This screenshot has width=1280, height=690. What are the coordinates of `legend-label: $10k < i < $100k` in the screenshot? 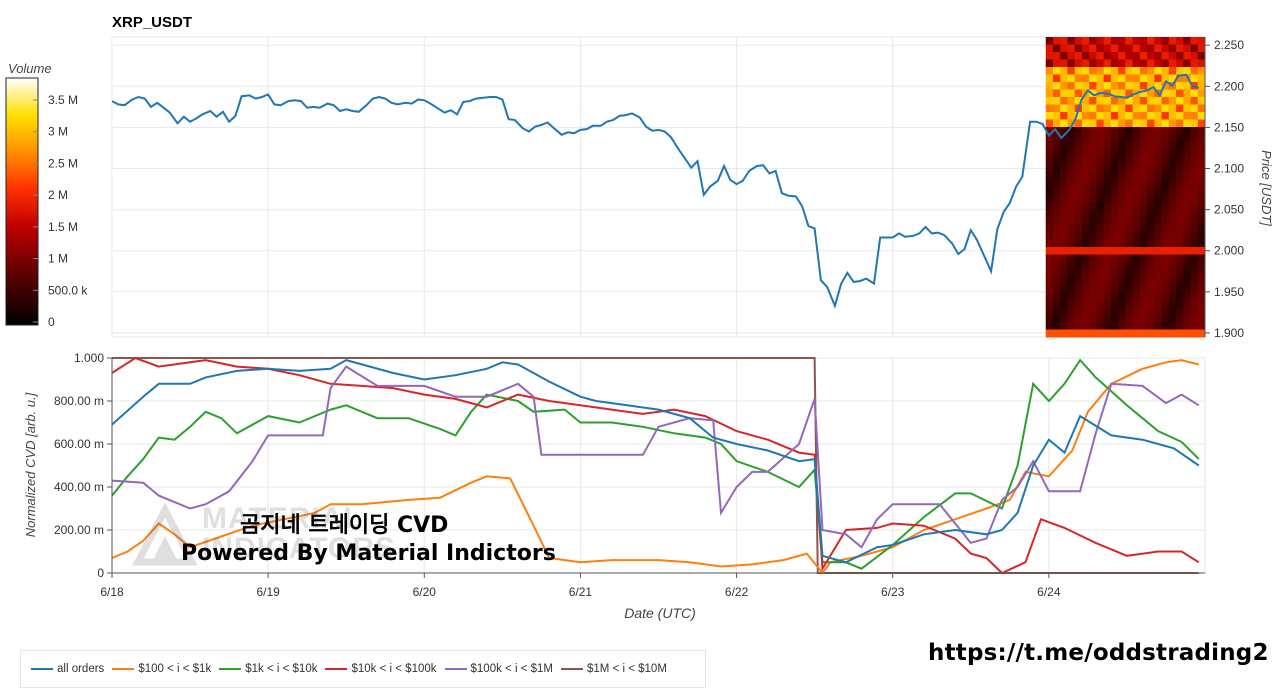 It's located at (394, 669).